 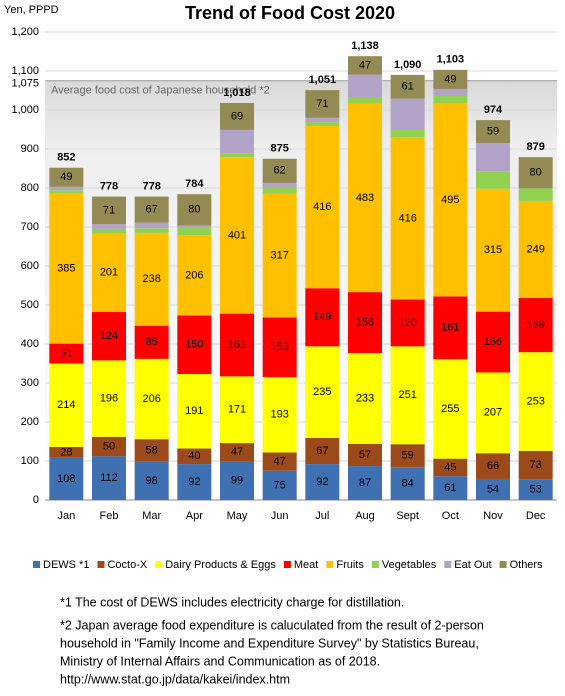 What do you see at coordinates (322, 451) in the screenshot?
I see `data-label: 67` at bounding box center [322, 451].